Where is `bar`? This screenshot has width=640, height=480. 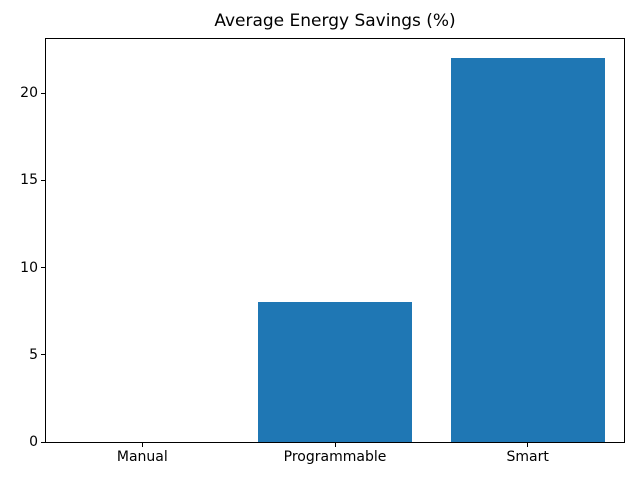 bar is located at coordinates (335, 372).